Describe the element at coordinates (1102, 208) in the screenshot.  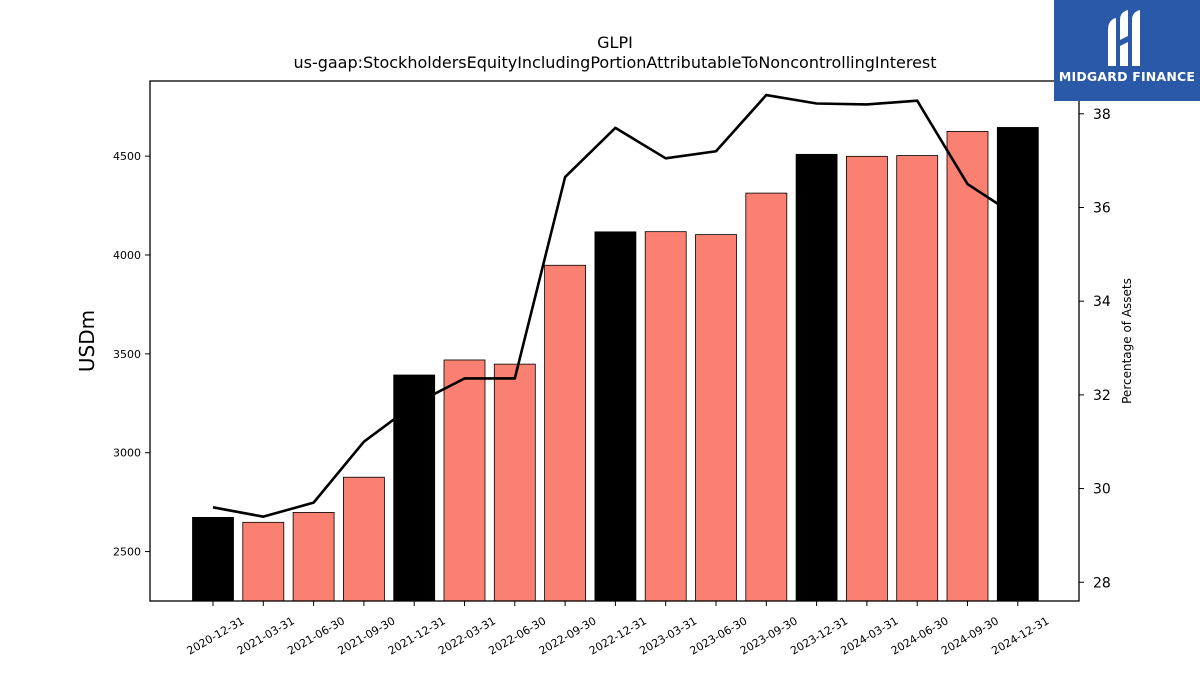
I see `y2-tick-label: 36` at that location.